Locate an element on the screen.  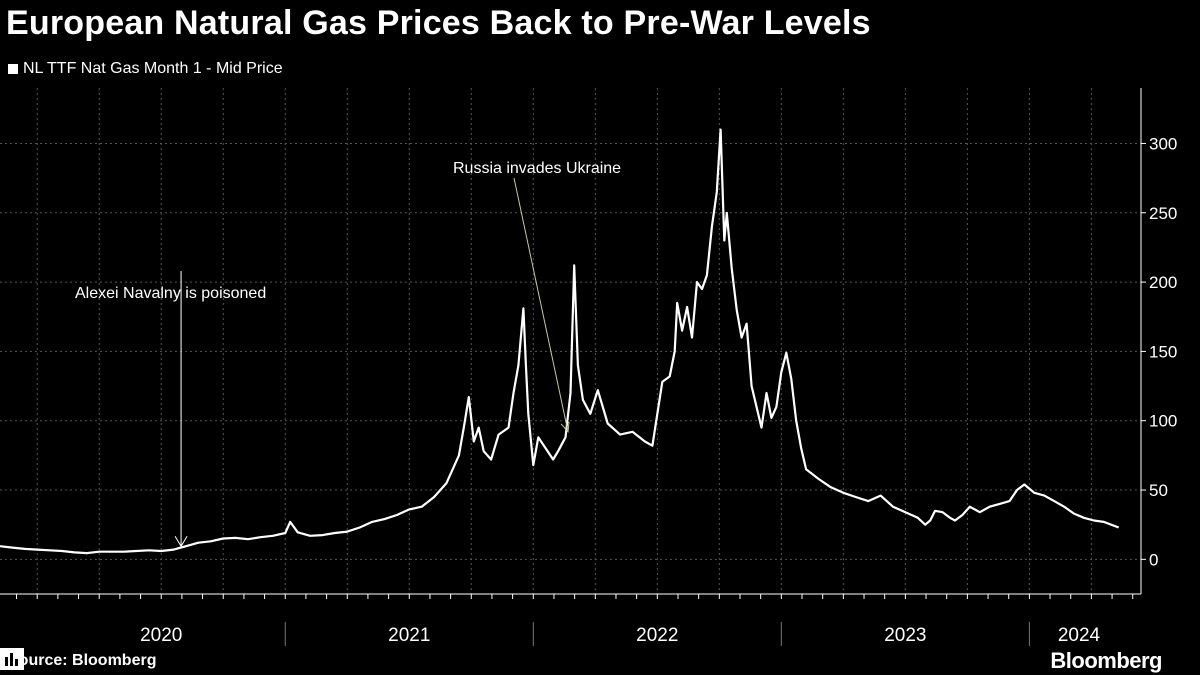
source-note: Source: Bloomberg is located at coordinates (82, 660).